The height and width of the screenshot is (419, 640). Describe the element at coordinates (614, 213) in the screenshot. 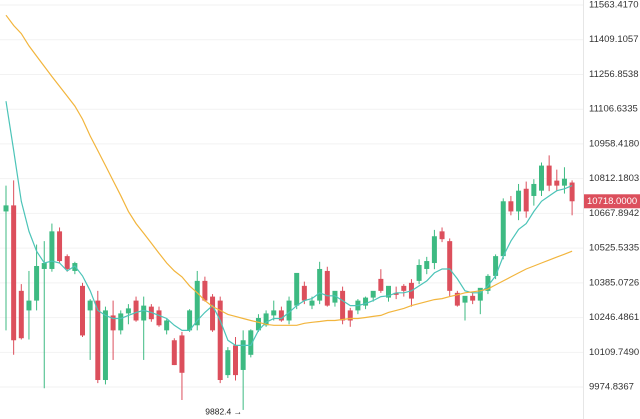

I see `y-tick-label: 10667.8942` at that location.